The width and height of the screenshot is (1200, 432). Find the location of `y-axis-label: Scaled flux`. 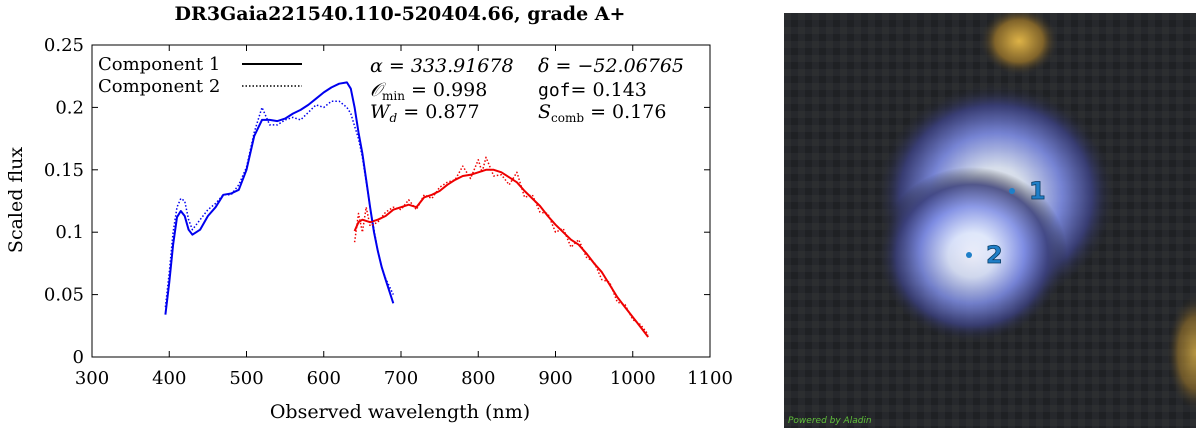

y-axis-label: Scaled flux is located at coordinates (16, 200).